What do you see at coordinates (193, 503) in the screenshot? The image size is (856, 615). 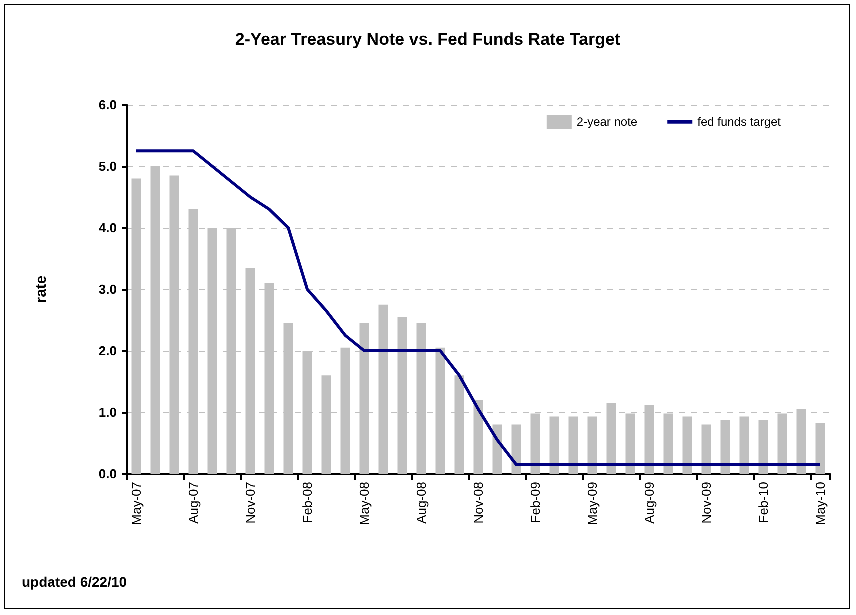 I see `x-tick-label: Aug-07` at bounding box center [193, 503].